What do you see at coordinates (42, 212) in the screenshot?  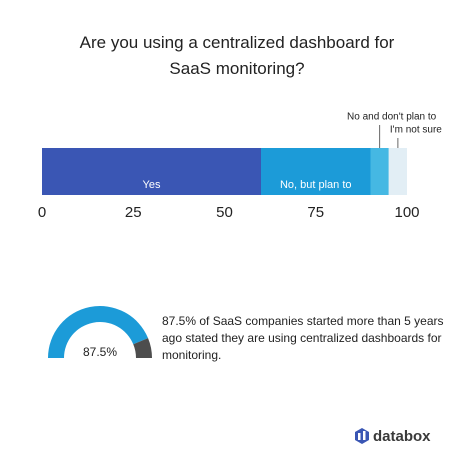 I see `x-tick-label: 0` at bounding box center [42, 212].